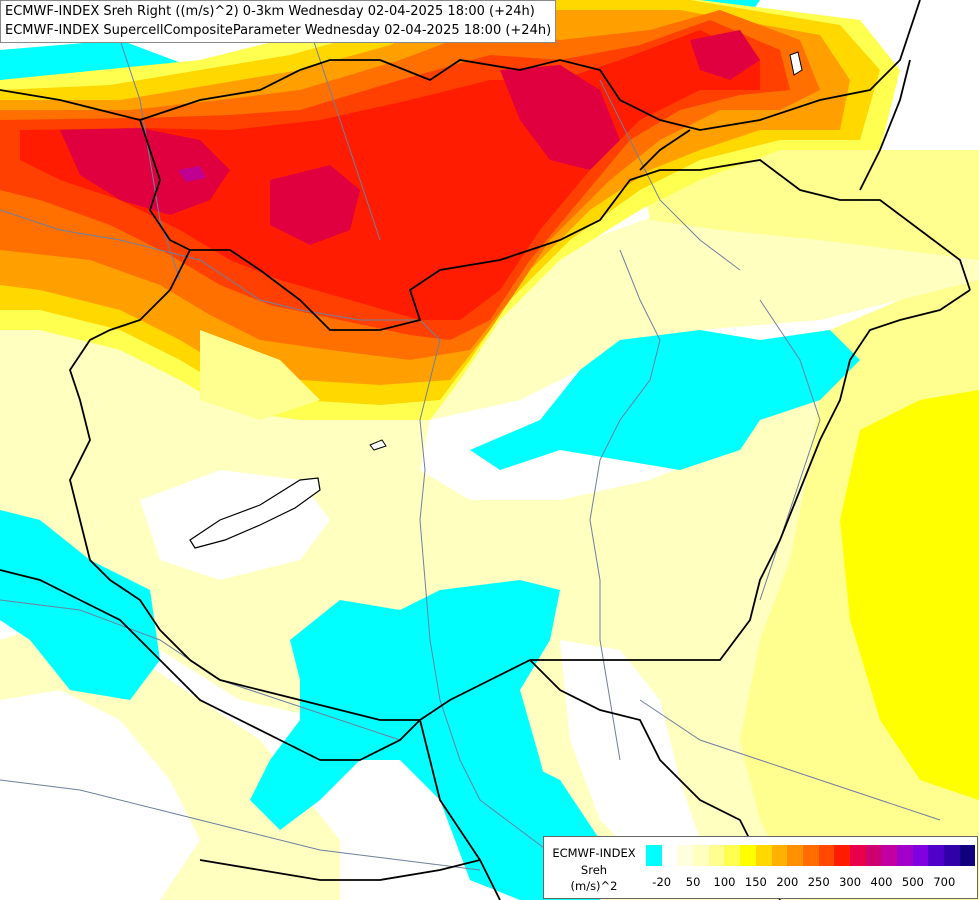 The image size is (979, 900). I want to click on border-croatia-bosnia, so click(210, 665).